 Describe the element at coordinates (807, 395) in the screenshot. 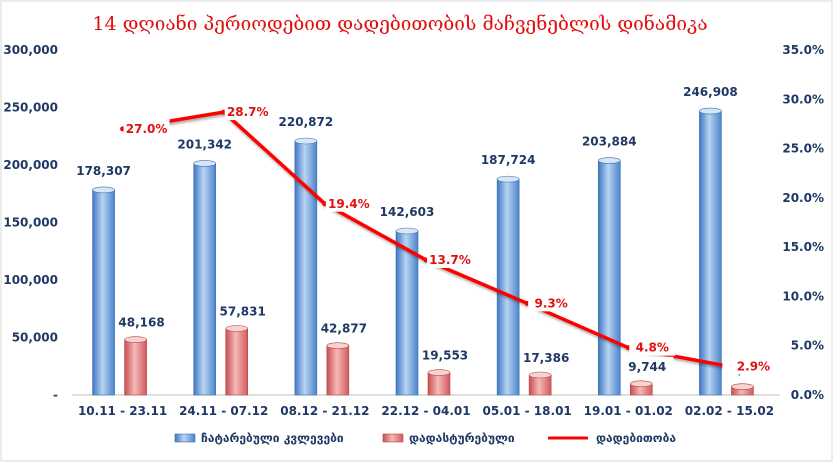

I see `y-right-tick-label: 0.0%` at that location.